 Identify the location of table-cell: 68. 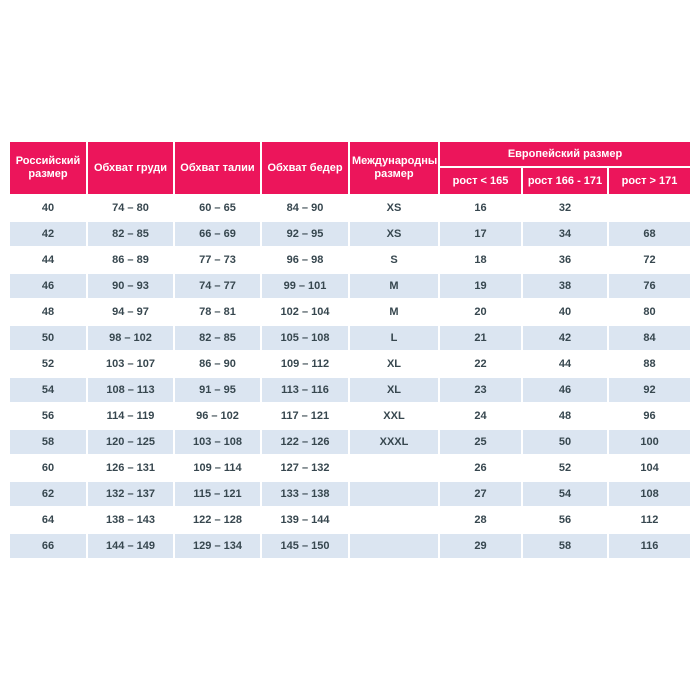
(650, 234).